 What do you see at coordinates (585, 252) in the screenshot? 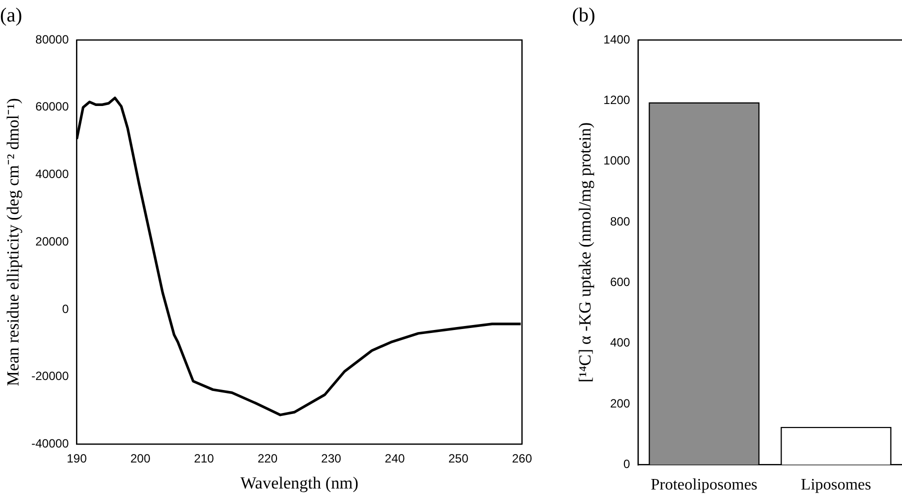
I see `y-axis-title: [¹⁴C] α -KG uptake (nmol/mg protein)` at bounding box center [585, 252].